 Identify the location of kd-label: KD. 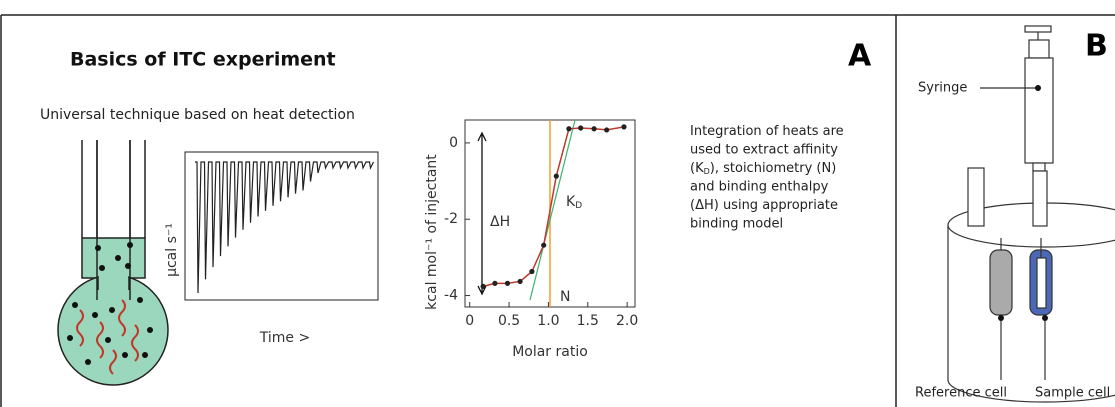
(574, 202).